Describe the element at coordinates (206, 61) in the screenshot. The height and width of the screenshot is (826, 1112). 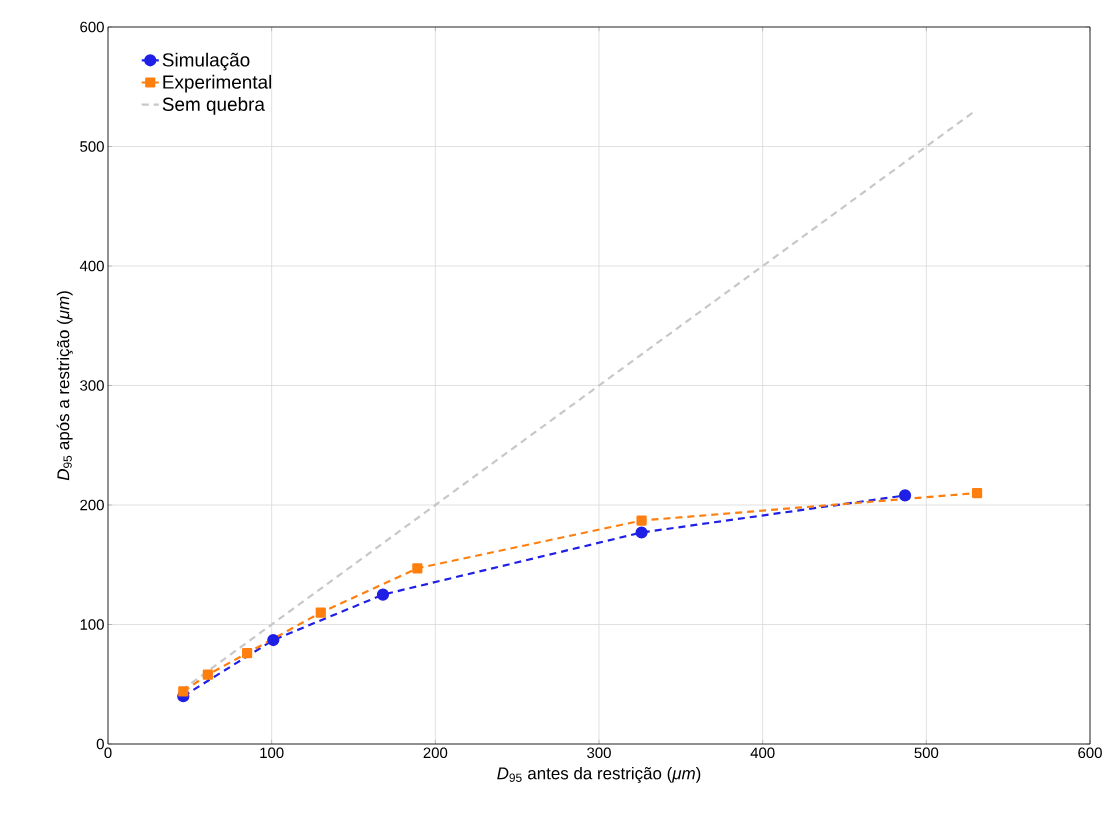
I see `legend-label: Simulação` at that location.